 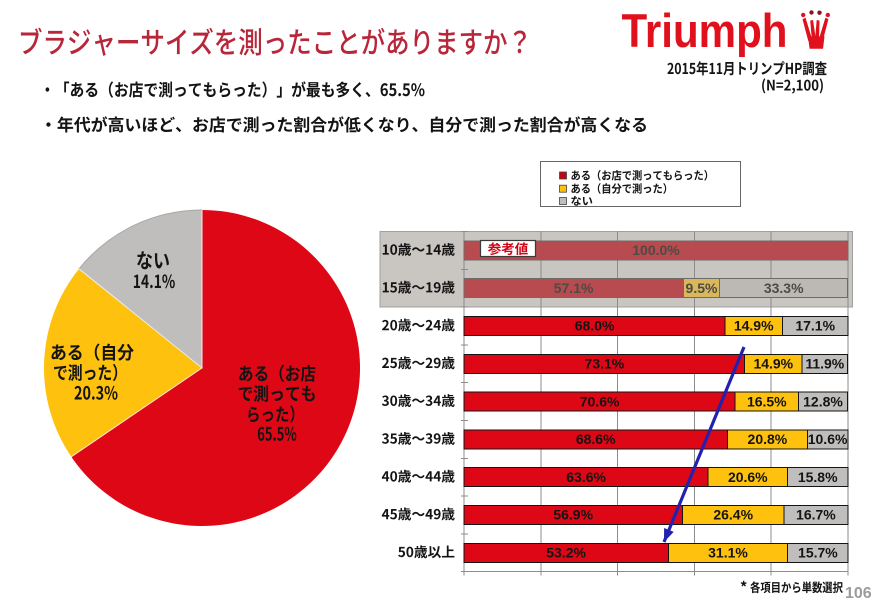 I want to click on svg-text: 12.8%, so click(x=823, y=401).